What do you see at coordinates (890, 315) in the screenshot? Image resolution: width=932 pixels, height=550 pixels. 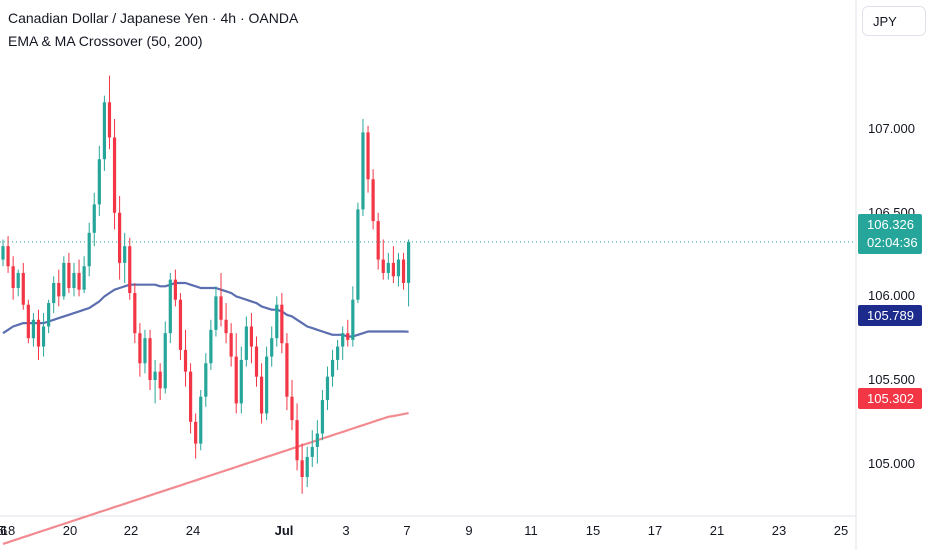 I see `ema-value-tag: 105.789` at bounding box center [890, 315].